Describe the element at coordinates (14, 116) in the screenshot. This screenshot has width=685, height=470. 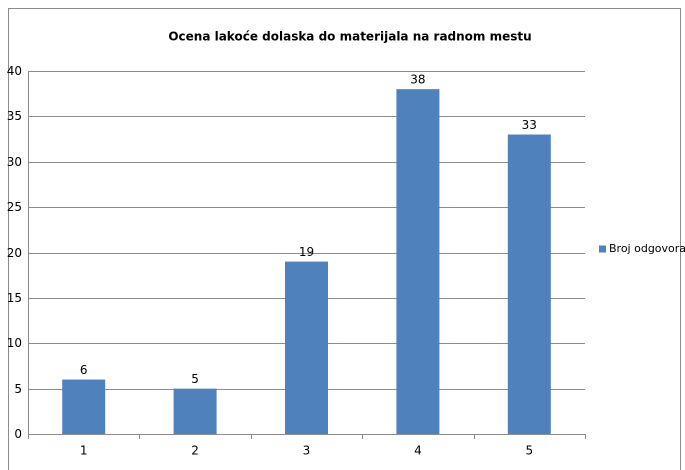
I see `y-tick-label: 35` at that location.